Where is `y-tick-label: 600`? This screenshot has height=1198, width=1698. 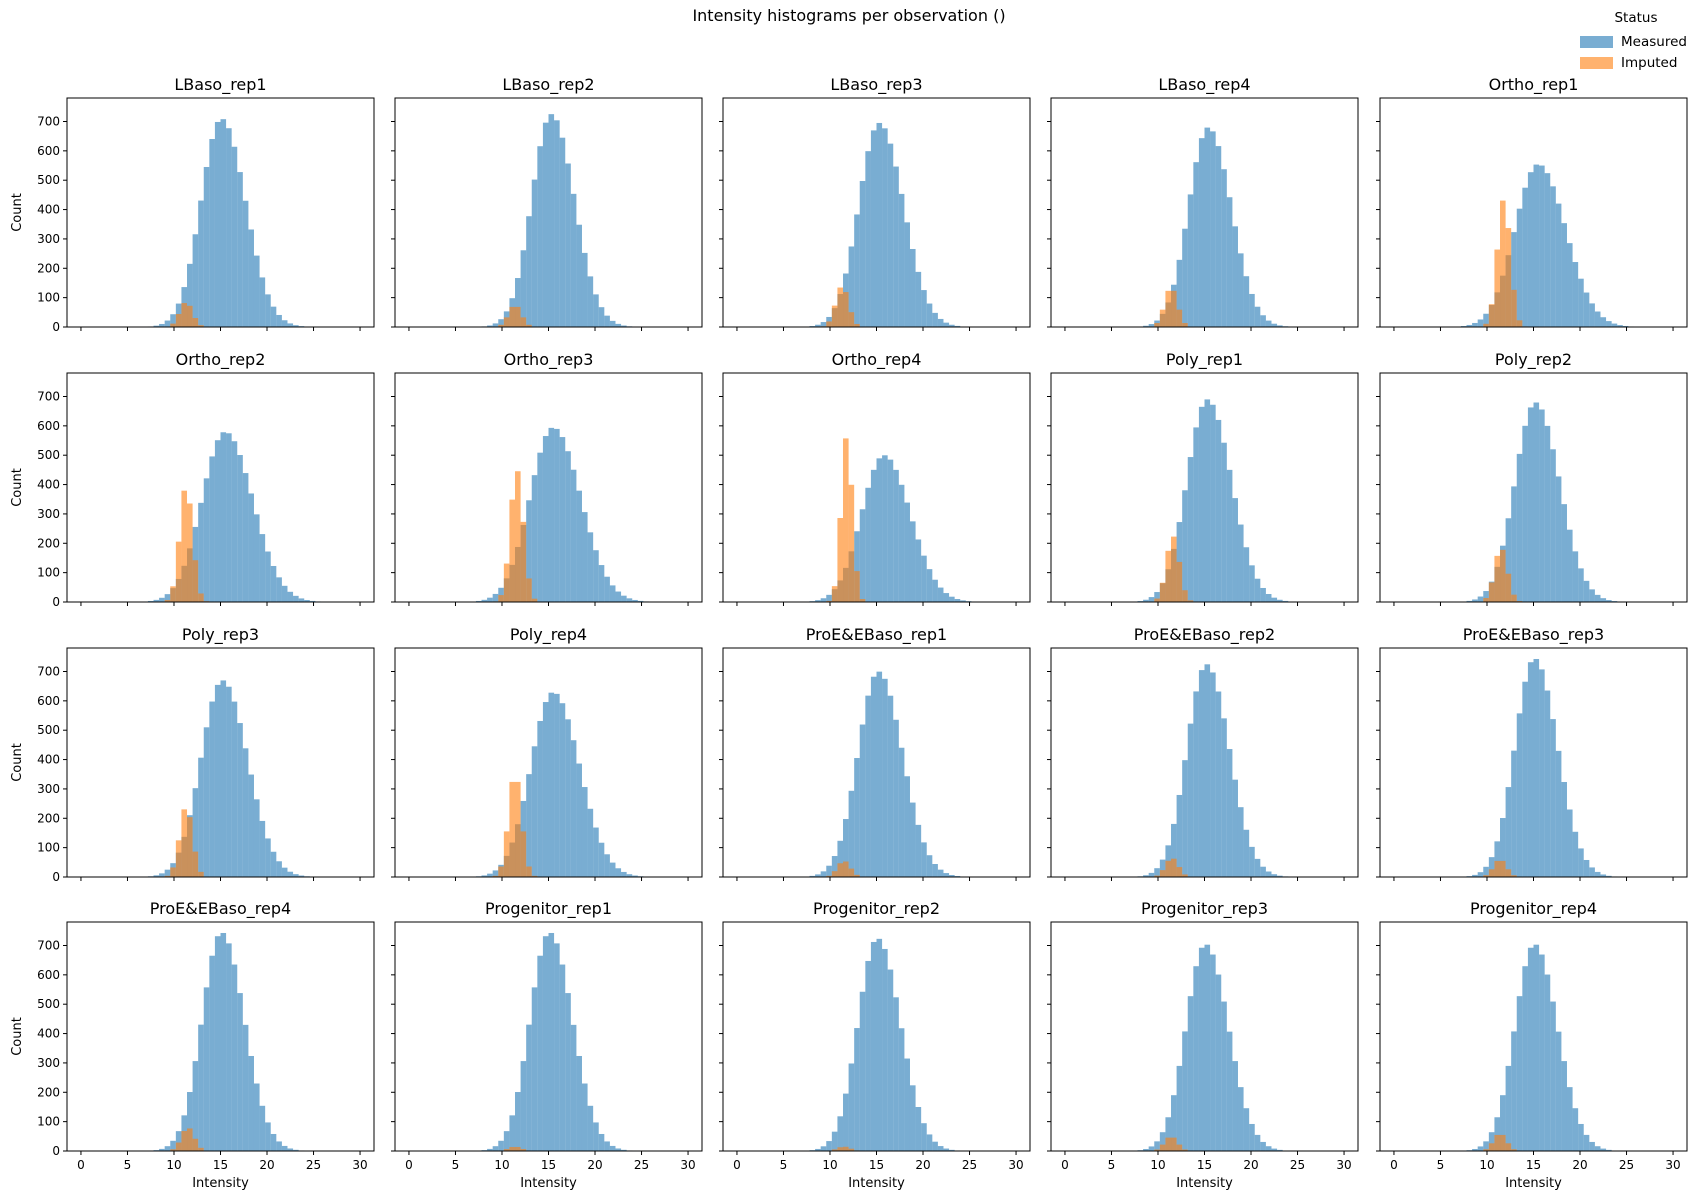 y-tick-label: 600 is located at coordinates (48, 426).